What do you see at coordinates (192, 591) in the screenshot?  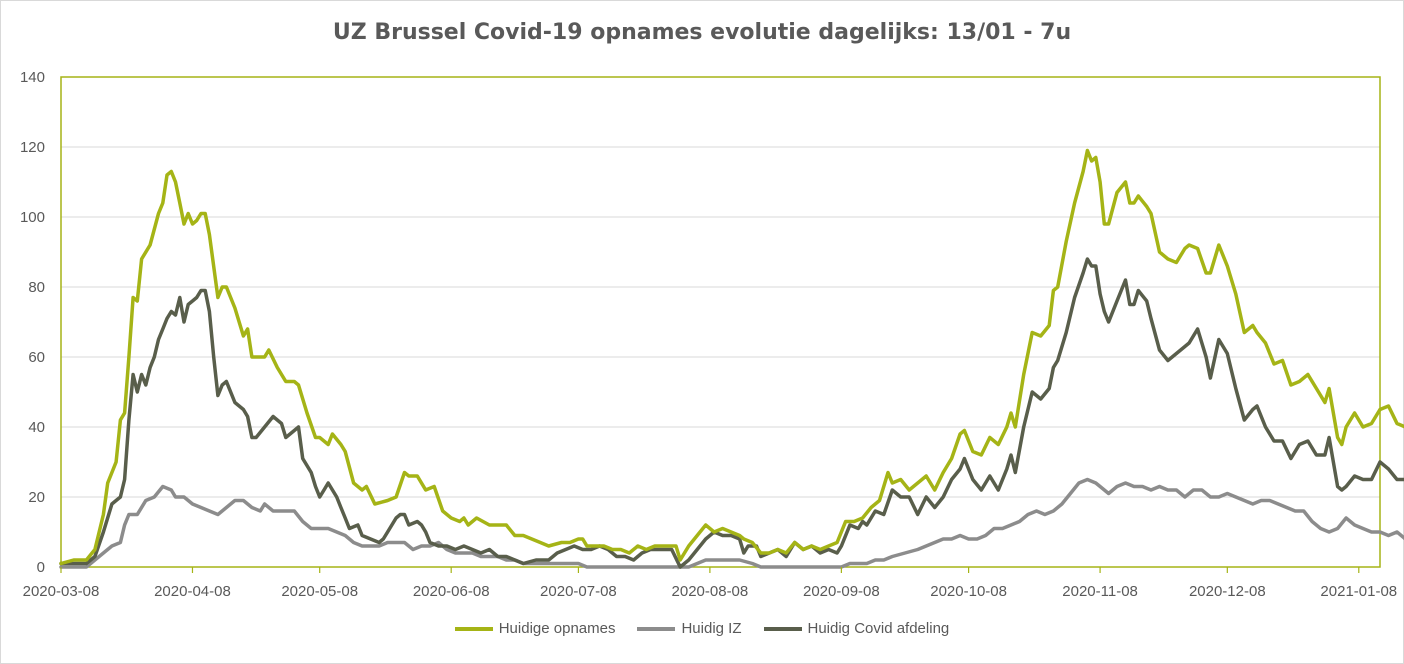 I see `x-tick-label: 2020-04-08` at bounding box center [192, 591].